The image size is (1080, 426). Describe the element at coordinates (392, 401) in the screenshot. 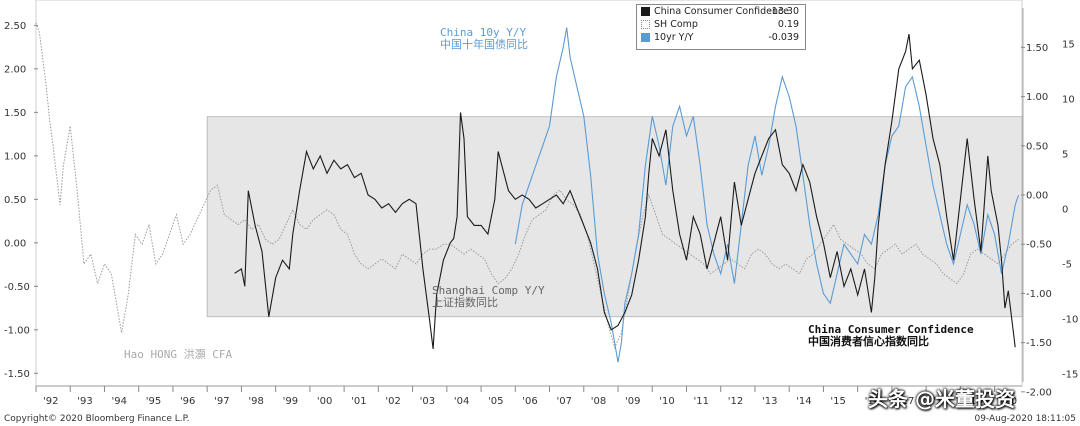

I see `x-tick-label: '02` at that location.